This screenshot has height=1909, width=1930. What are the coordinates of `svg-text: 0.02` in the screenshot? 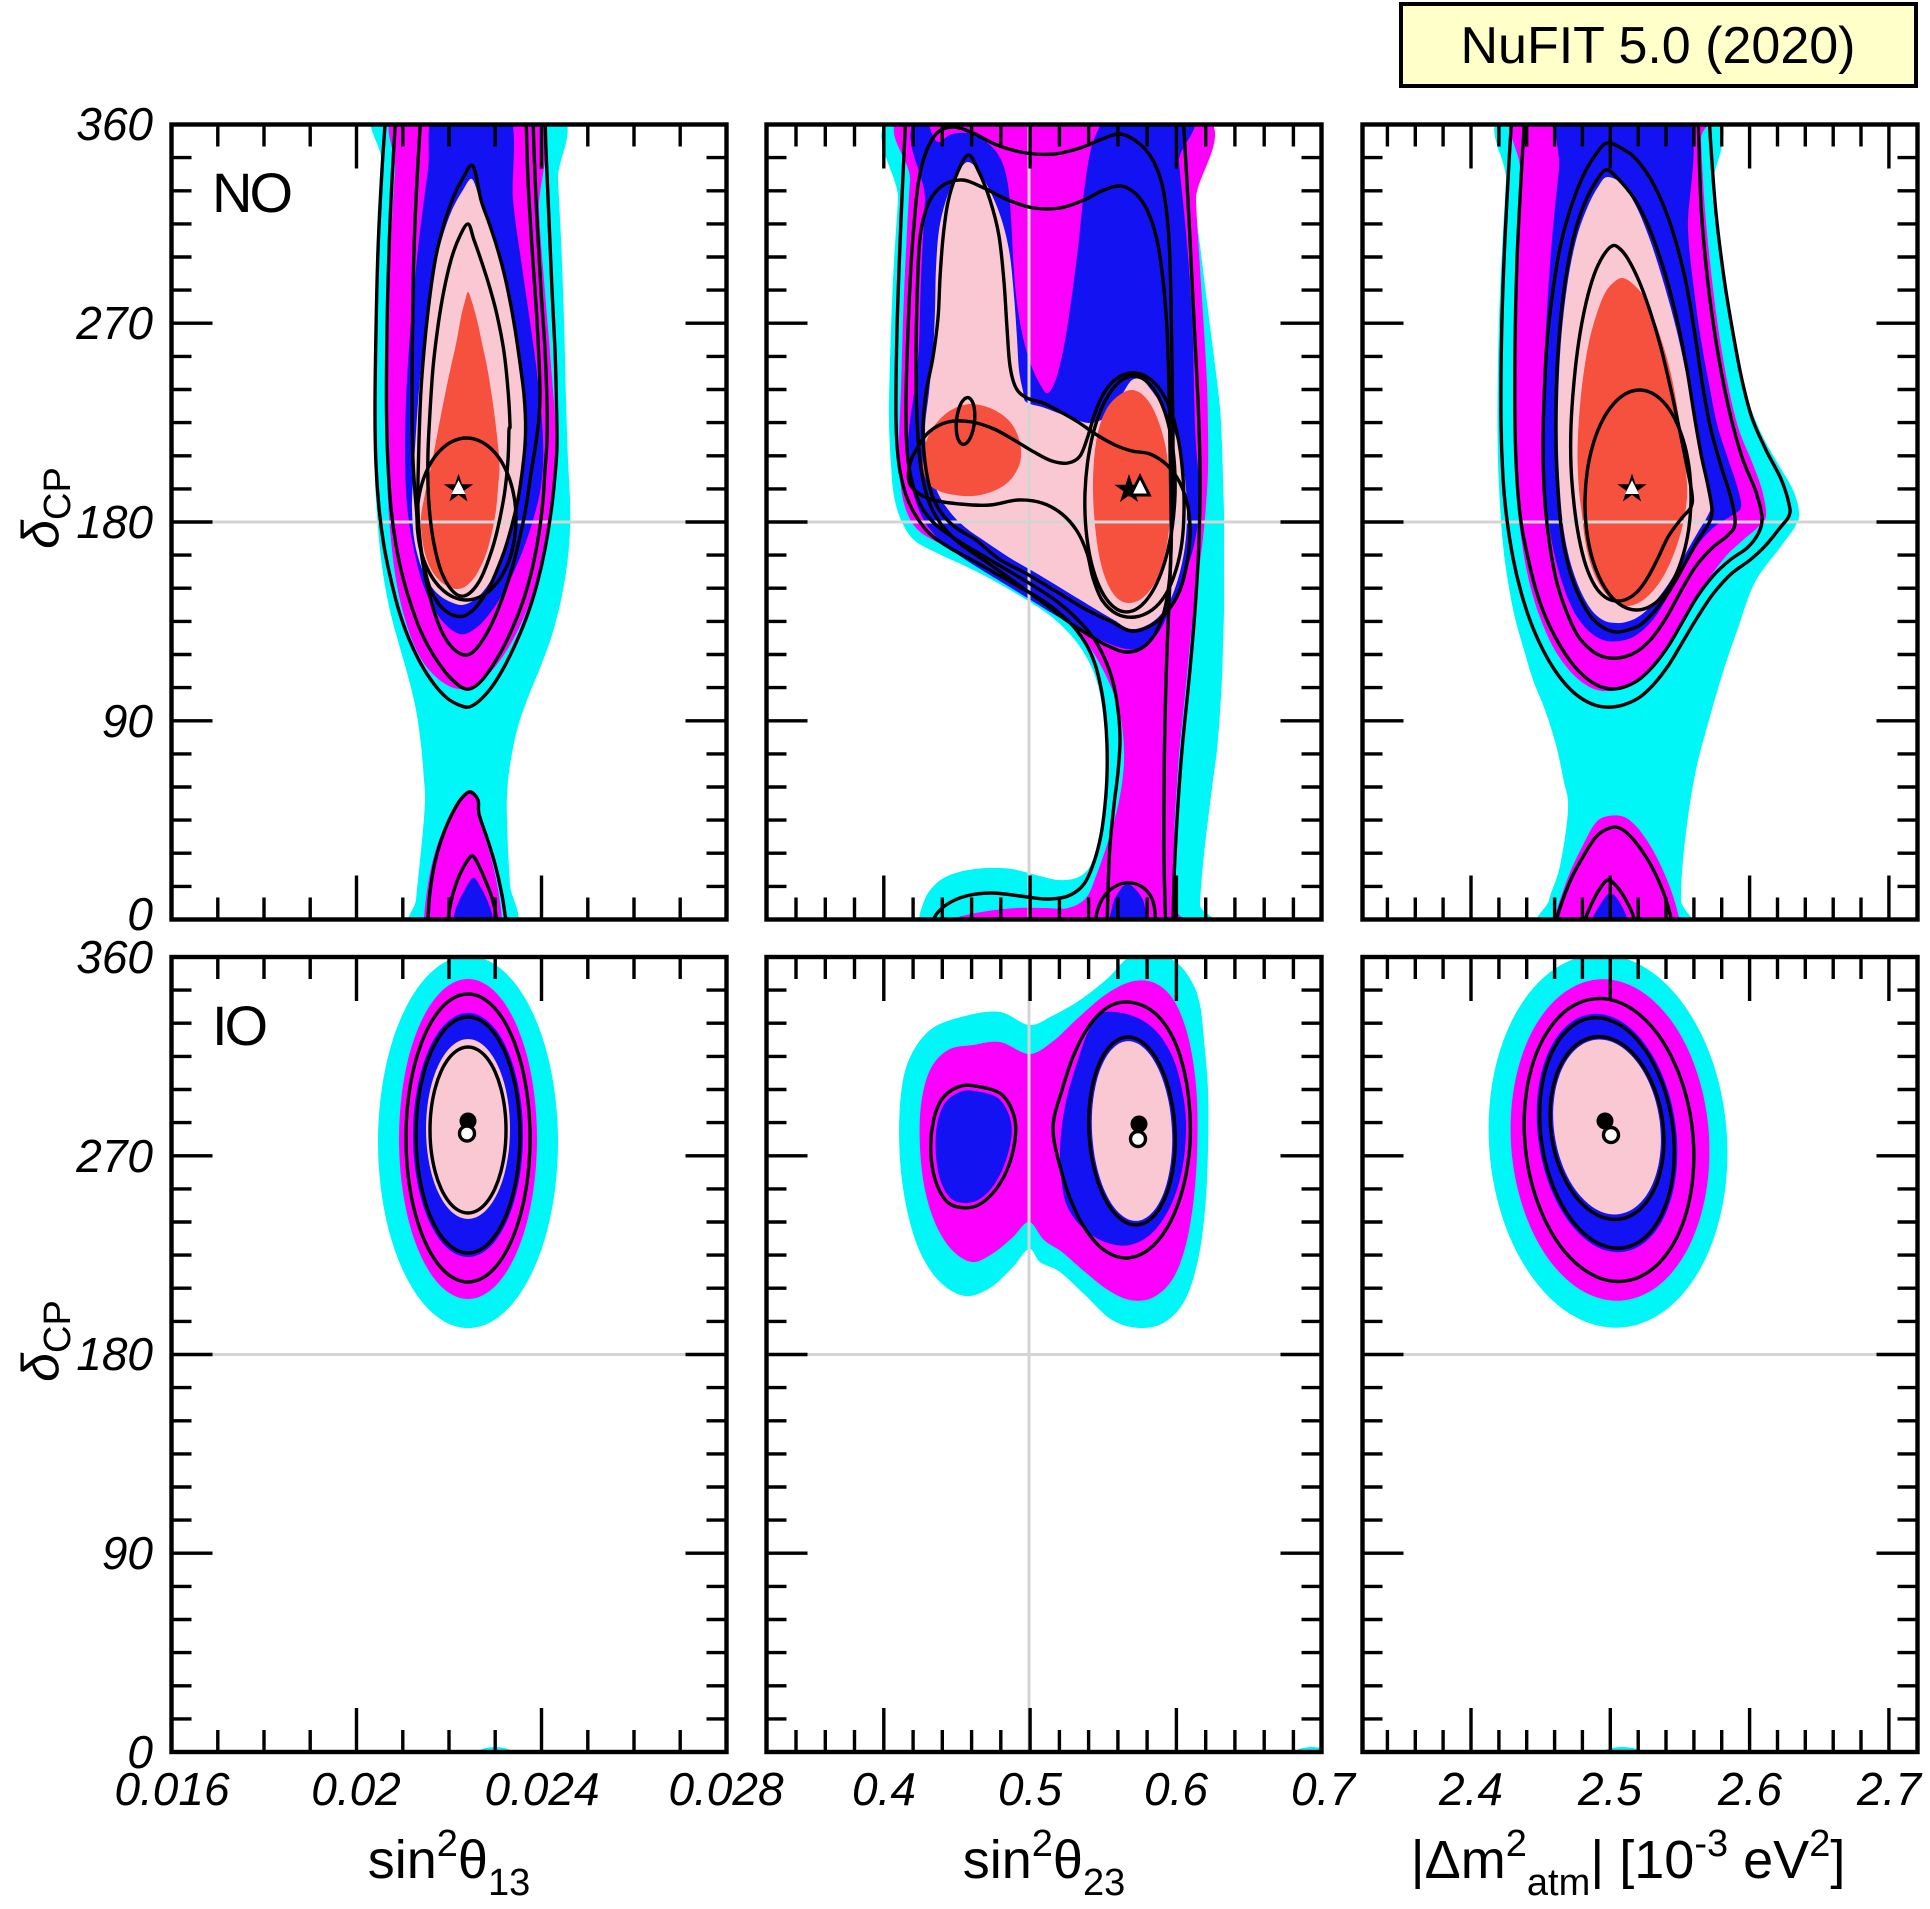 It's located at (356, 1789).